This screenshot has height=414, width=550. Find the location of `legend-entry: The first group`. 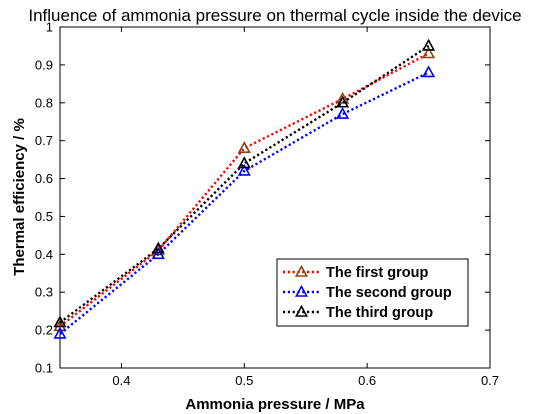

legend-entry: The first group is located at coordinates (355, 272).